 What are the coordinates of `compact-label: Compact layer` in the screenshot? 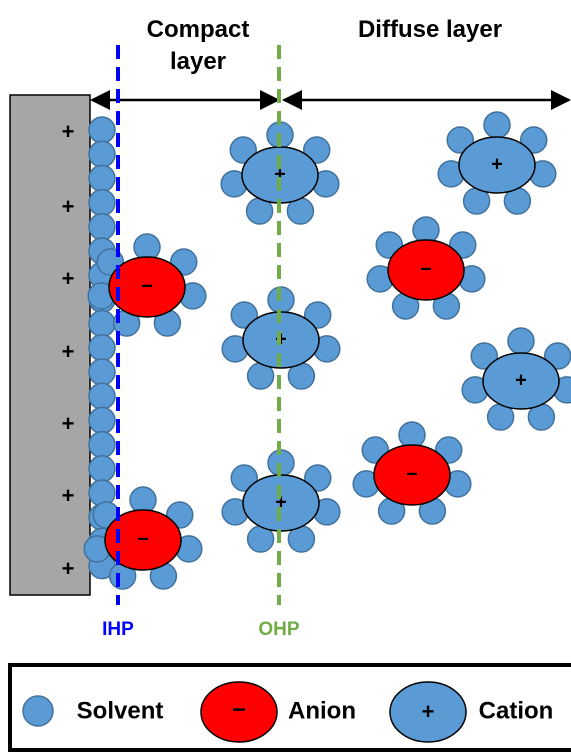 It's located at (198, 45).